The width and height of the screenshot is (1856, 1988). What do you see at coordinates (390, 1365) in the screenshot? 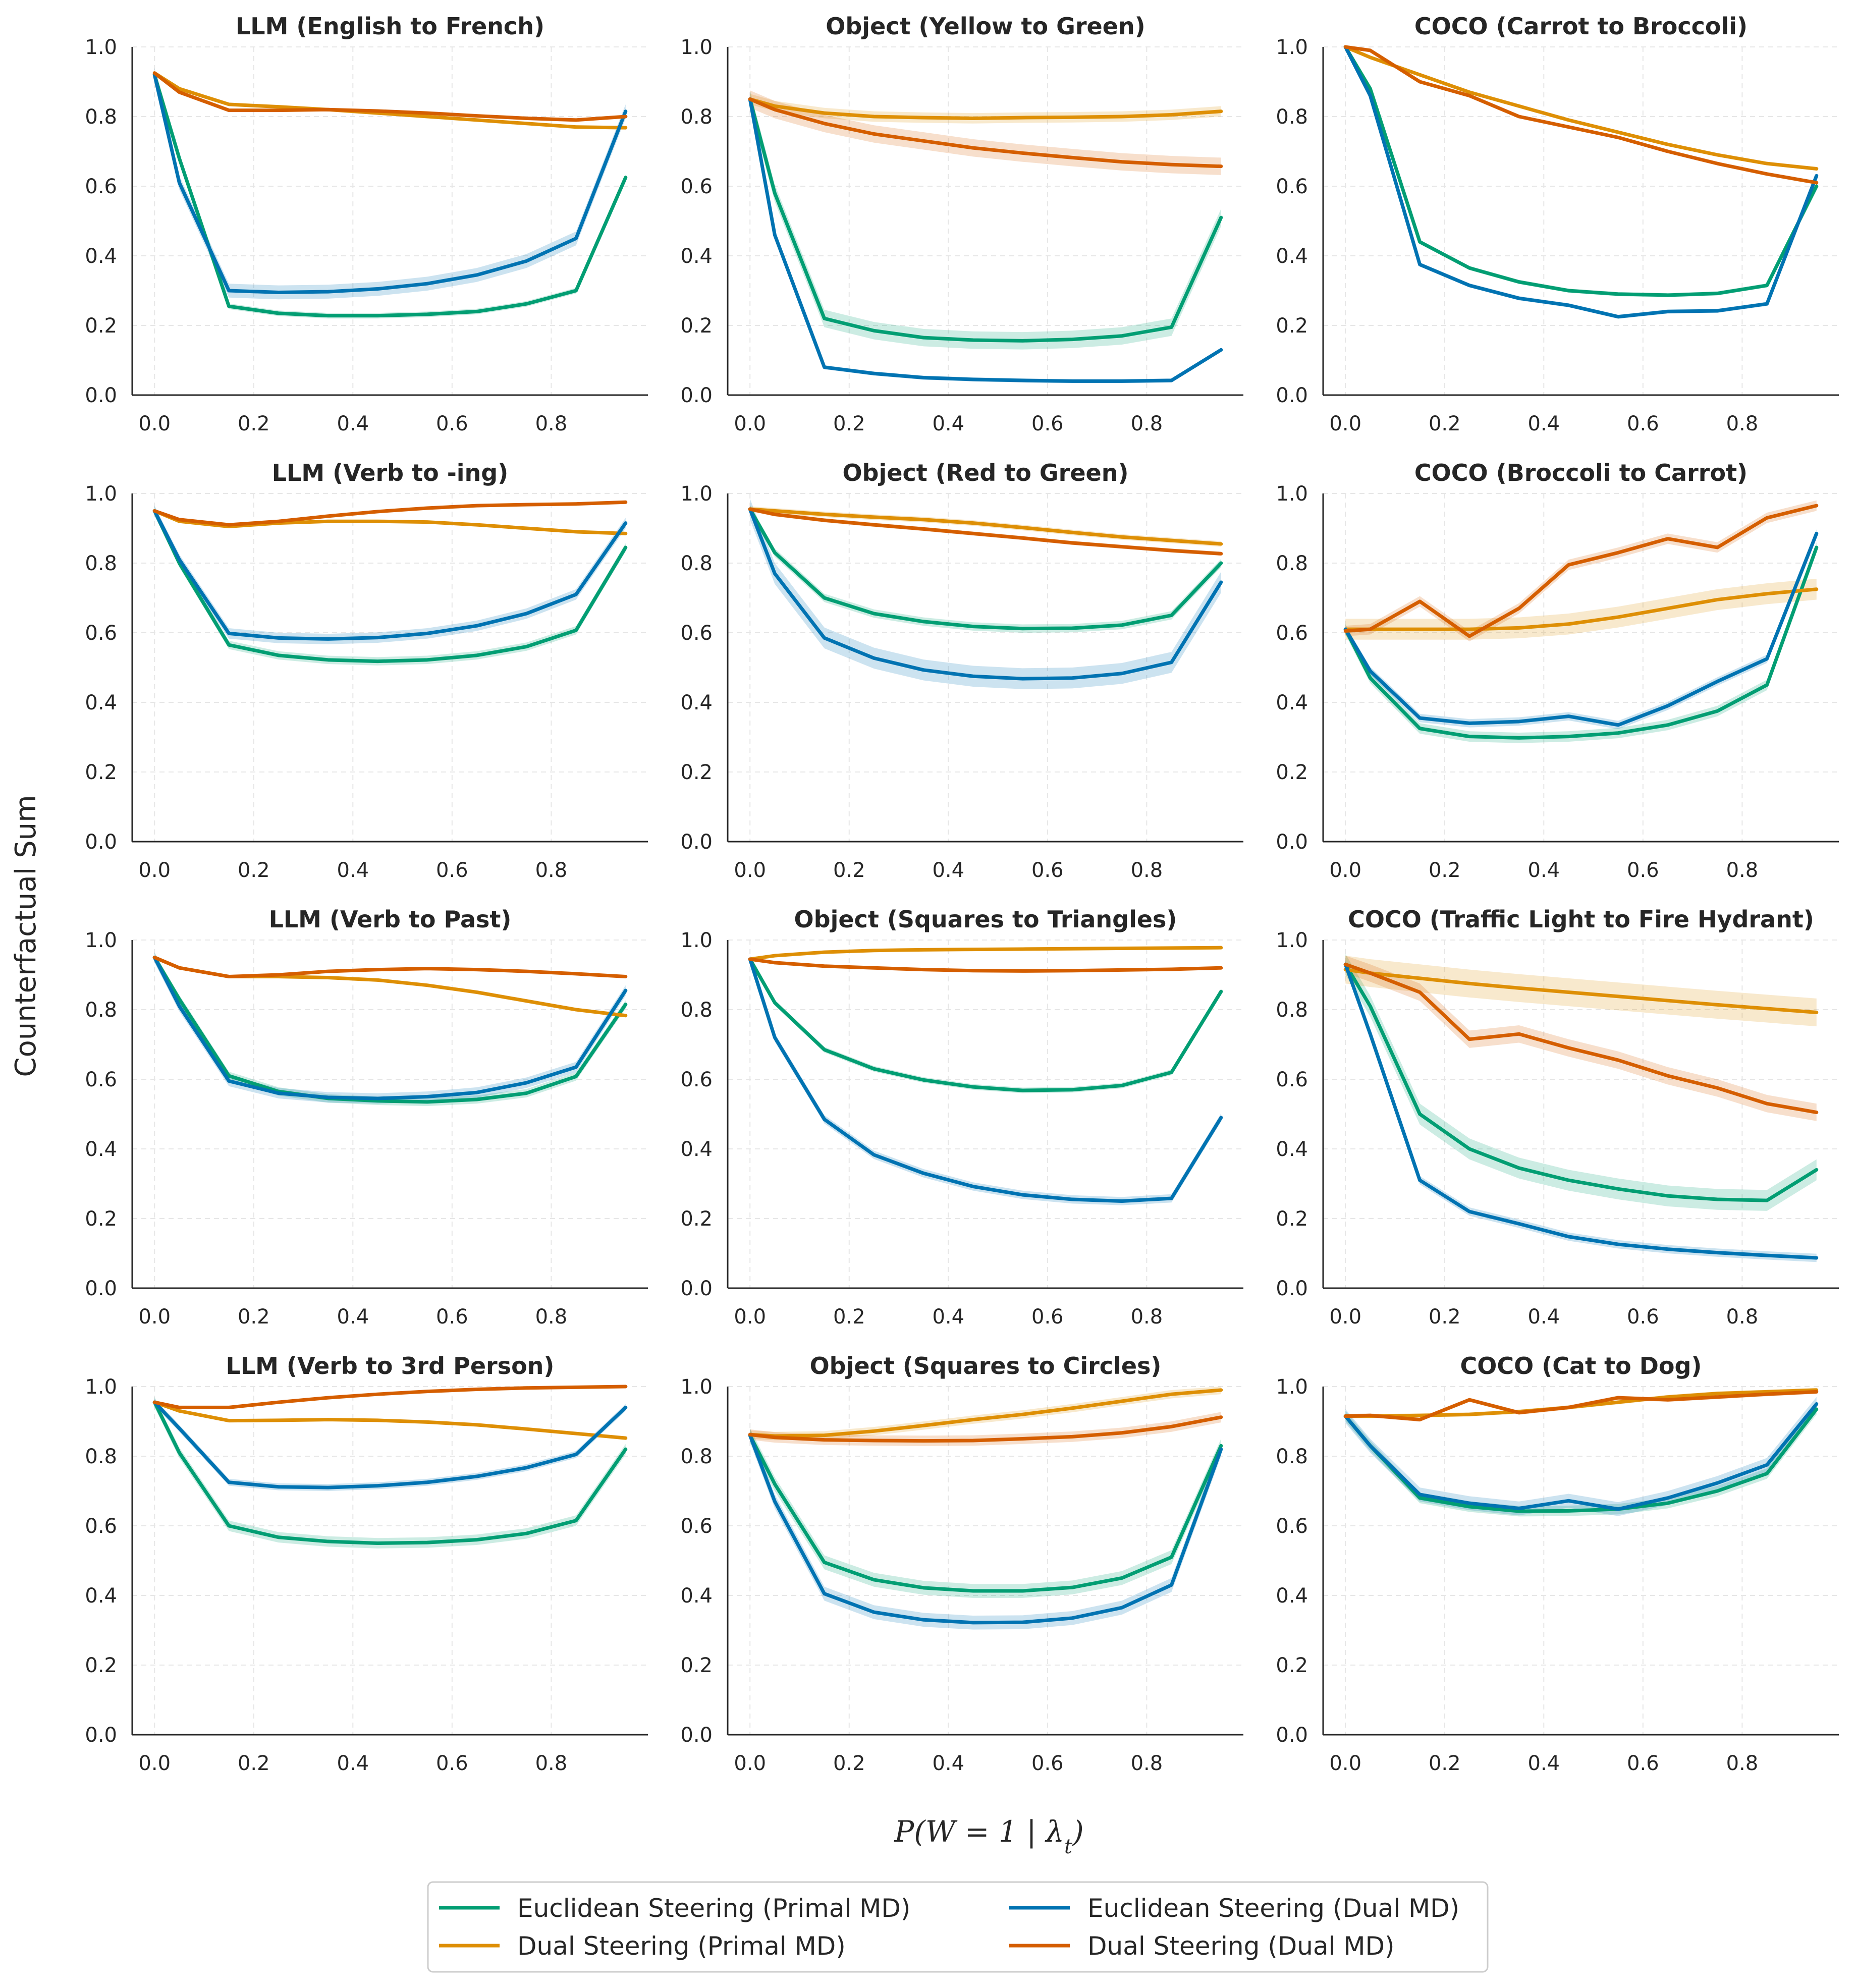
I see `panel-title: LLM (Verb to 3rd Person)` at bounding box center [390, 1365].